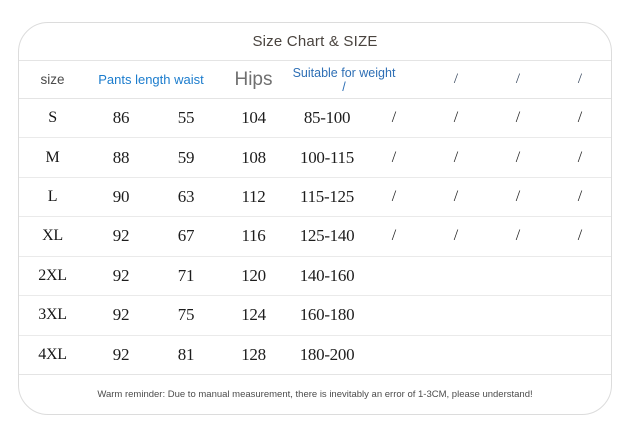  I want to click on table-row: XL 92 67 116 125-140 / / / /, so click(315, 237).